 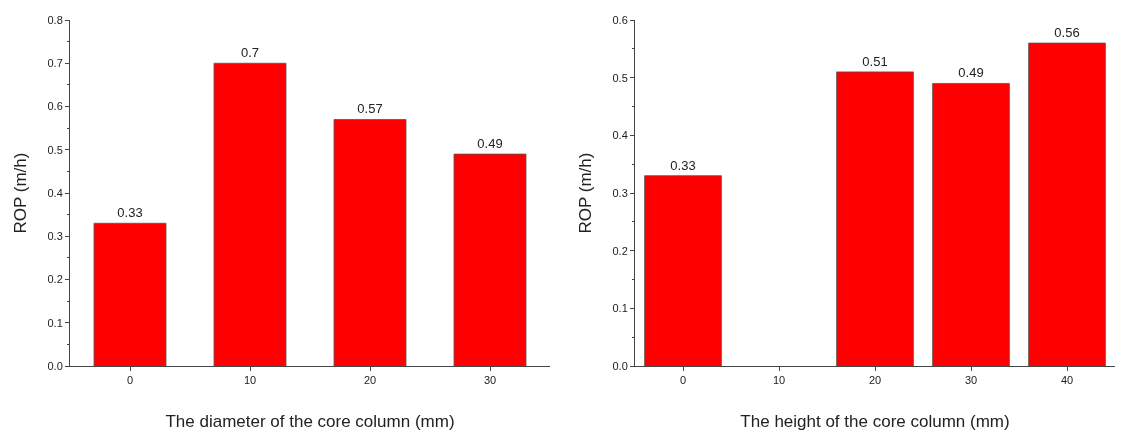 I want to click on data-label: 0.7, so click(x=250, y=53).